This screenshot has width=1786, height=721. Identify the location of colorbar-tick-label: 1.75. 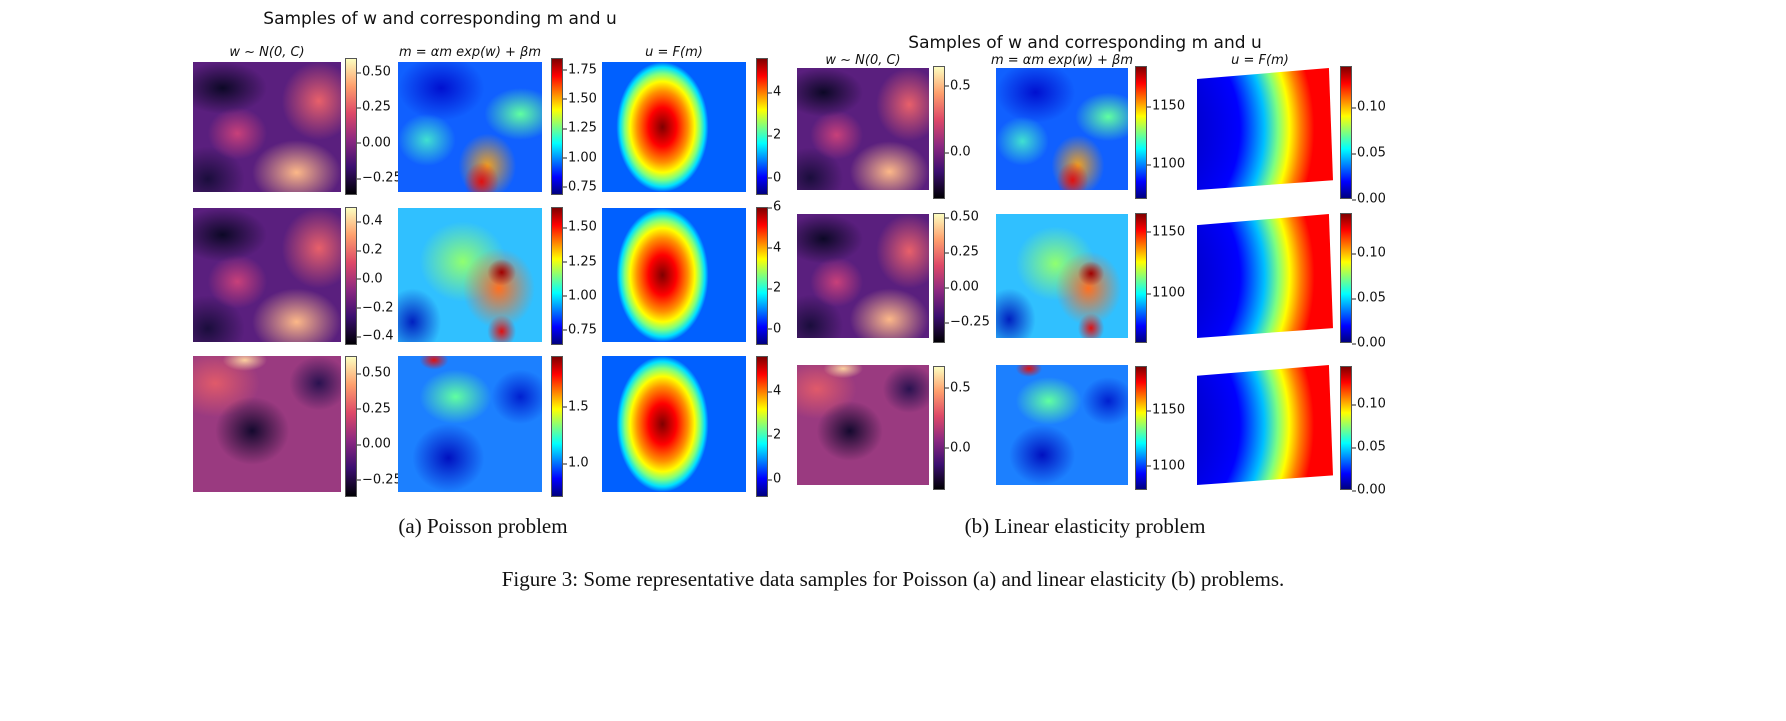
(580, 70).